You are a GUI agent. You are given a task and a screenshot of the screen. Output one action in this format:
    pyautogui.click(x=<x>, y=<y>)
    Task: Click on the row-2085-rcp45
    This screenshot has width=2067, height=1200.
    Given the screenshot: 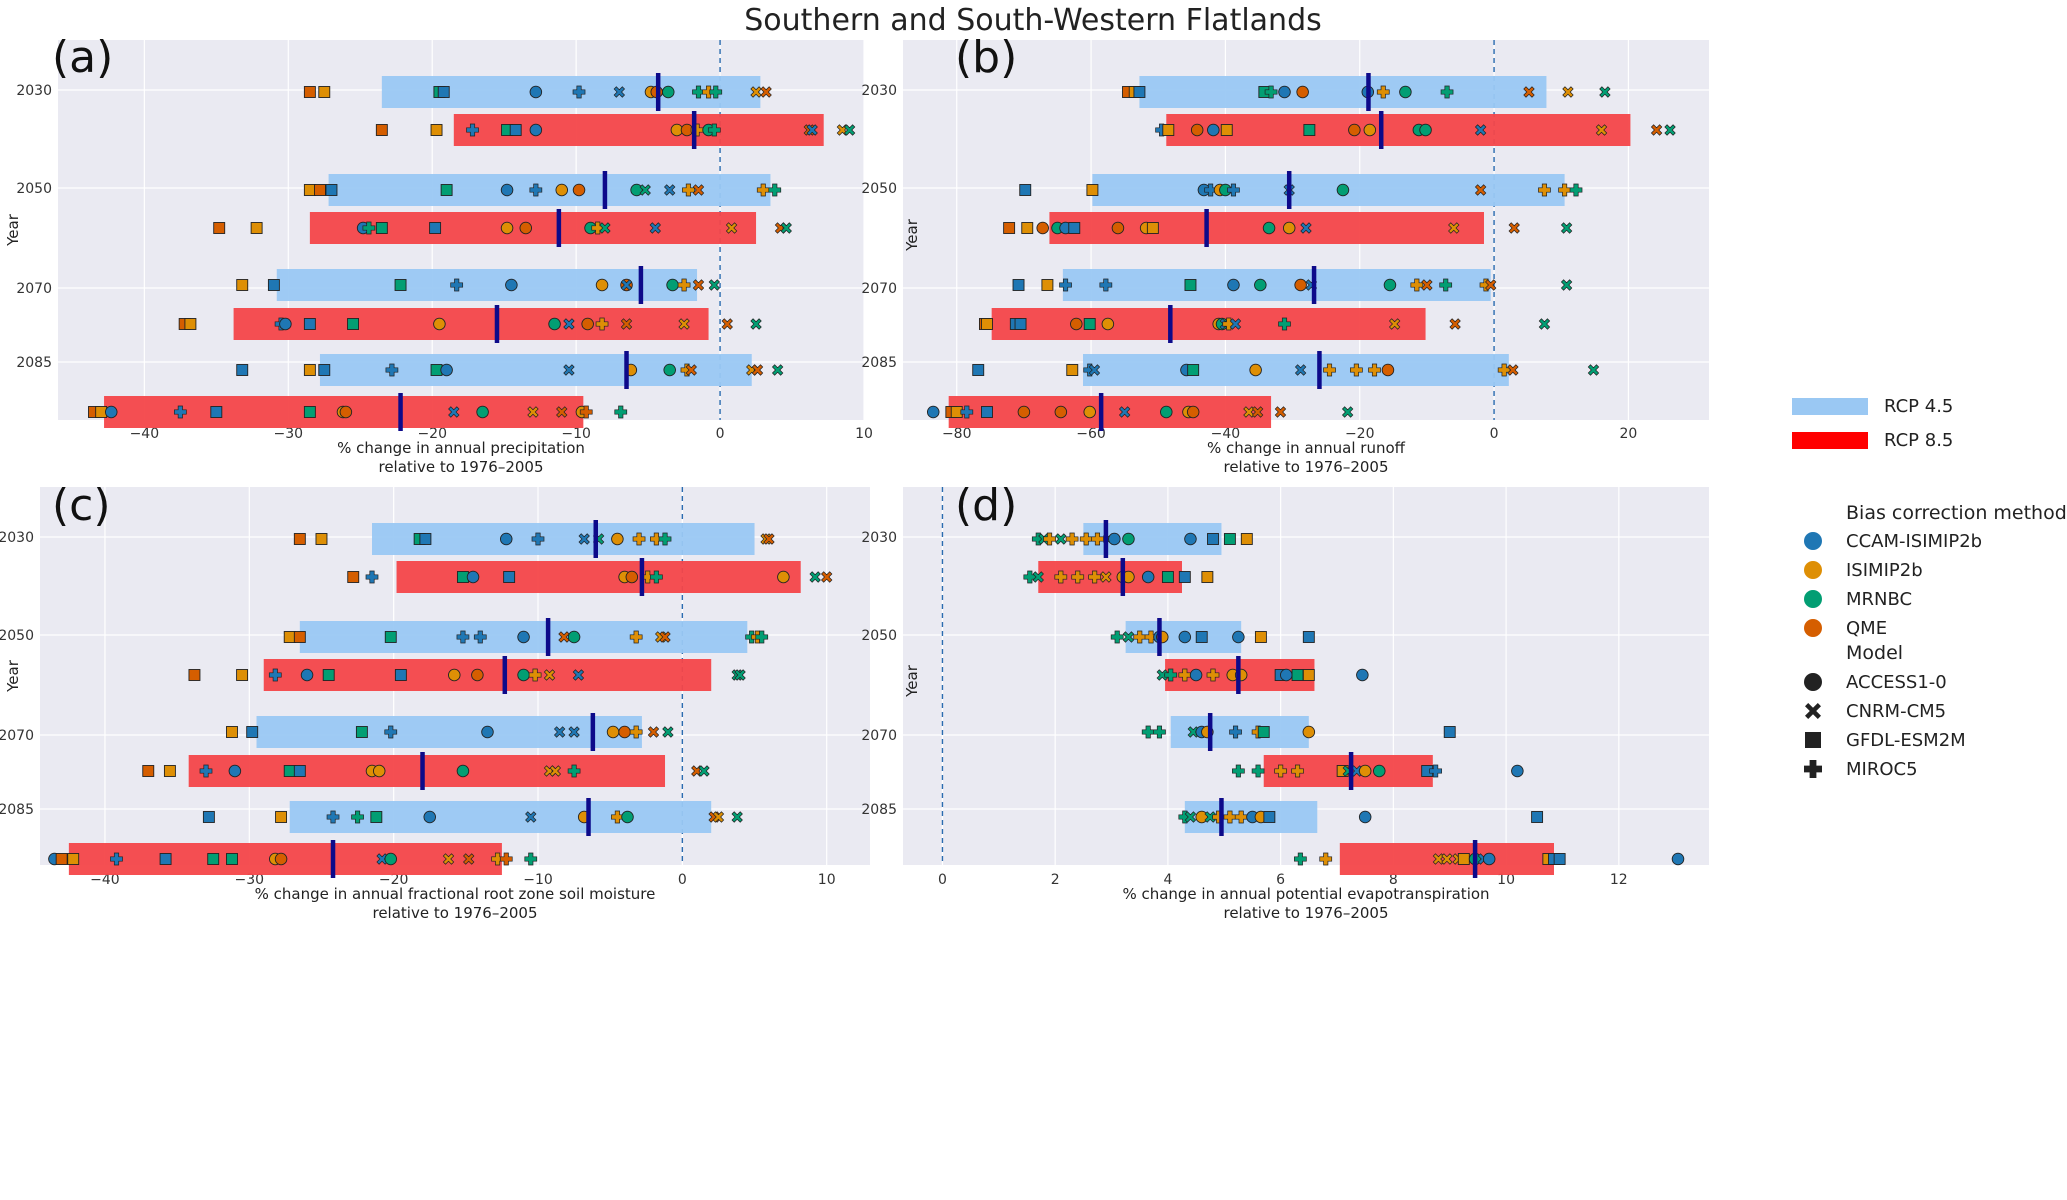 What is the action you would take?
    pyautogui.click(x=1286, y=370)
    